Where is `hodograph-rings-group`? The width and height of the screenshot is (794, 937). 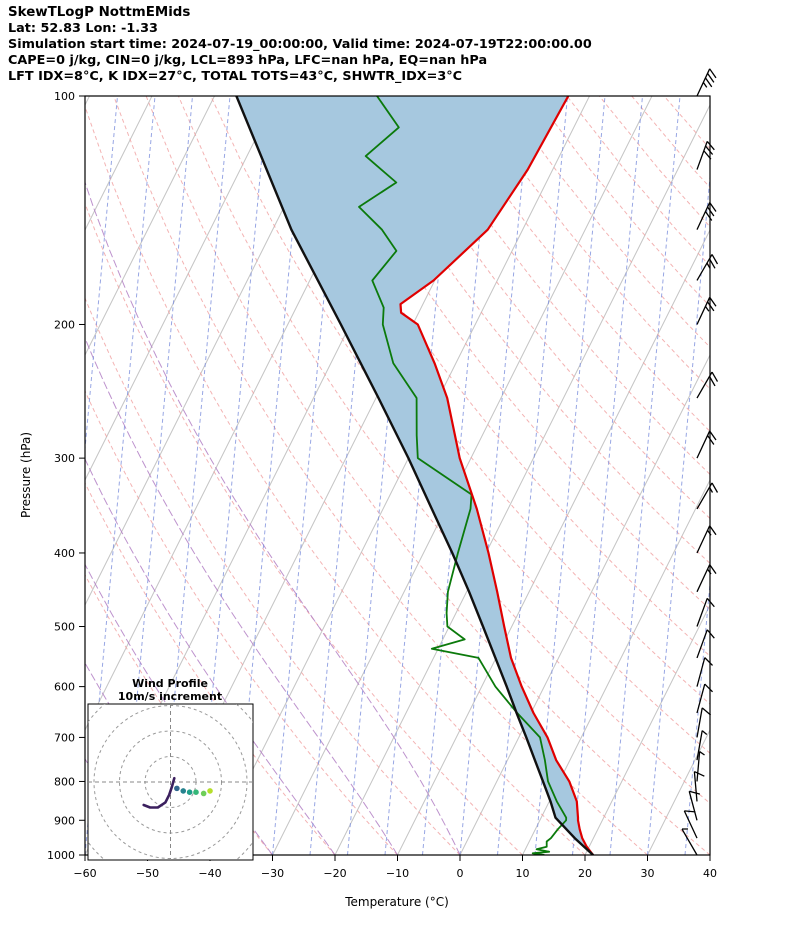
hodograph-rings-group is located at coordinates (170, 782).